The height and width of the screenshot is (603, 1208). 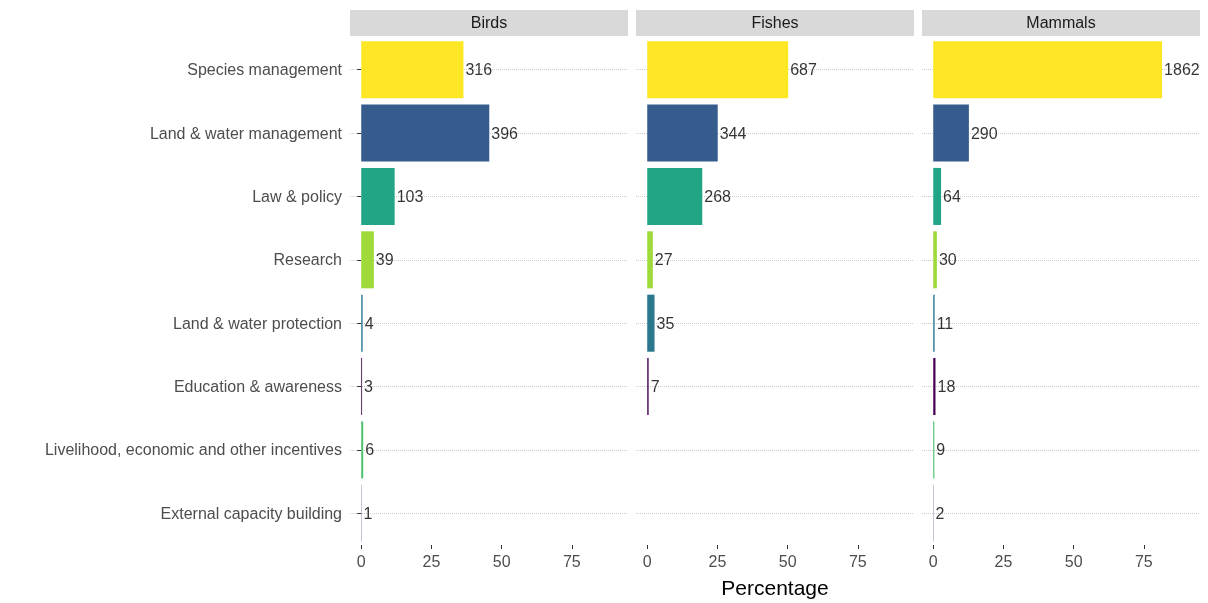 What do you see at coordinates (307, 260) in the screenshot?
I see `y-tick-label: Research` at bounding box center [307, 260].